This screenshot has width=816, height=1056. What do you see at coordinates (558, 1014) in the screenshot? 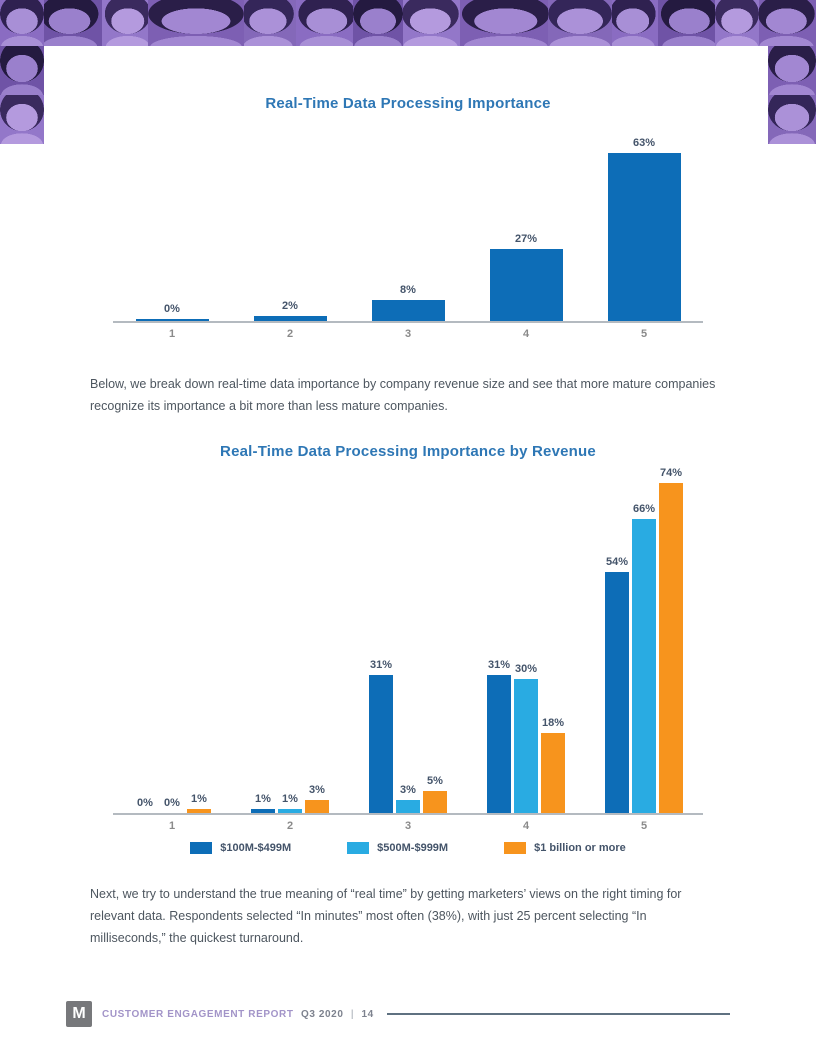
I see `footer-rule` at bounding box center [558, 1014].